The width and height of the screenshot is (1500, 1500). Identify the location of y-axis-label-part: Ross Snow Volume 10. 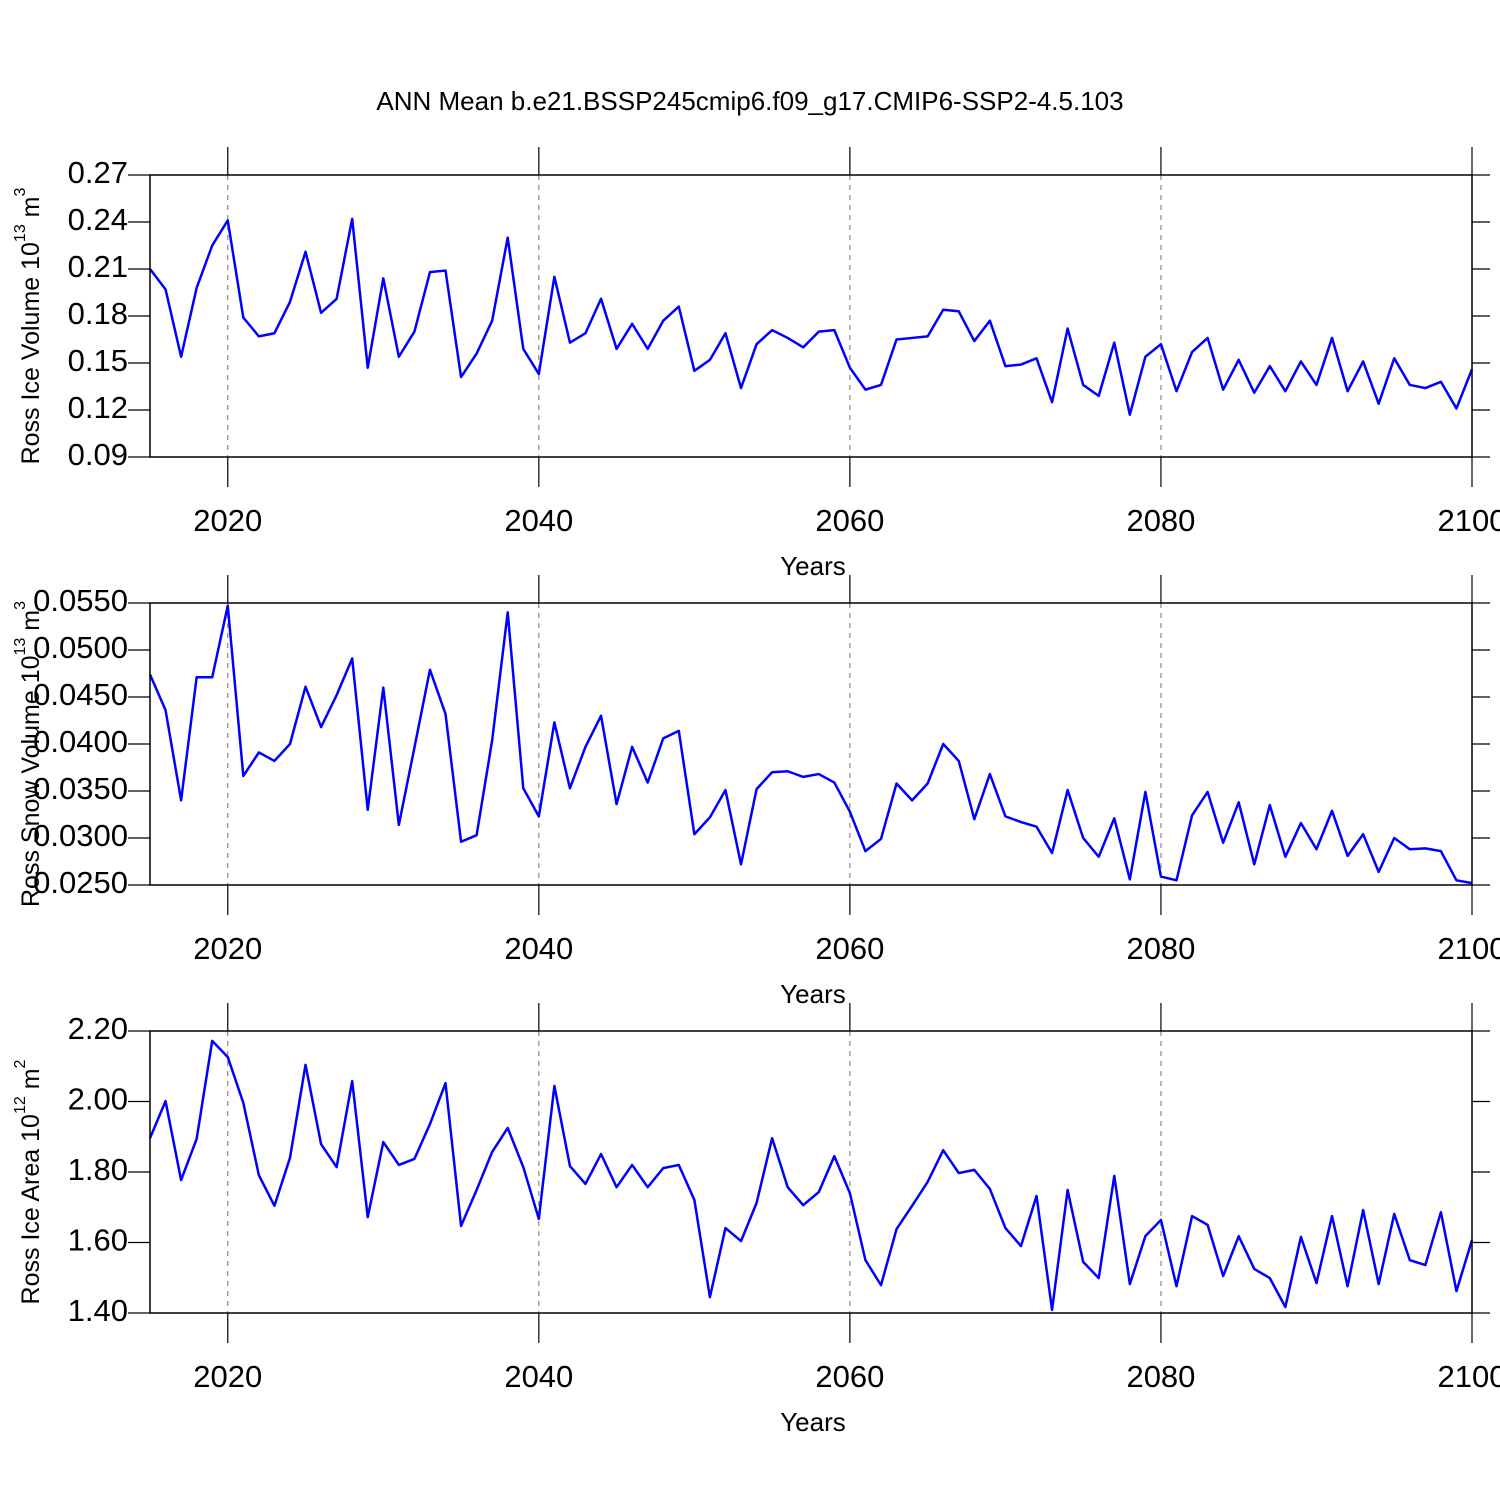
(31, 781).